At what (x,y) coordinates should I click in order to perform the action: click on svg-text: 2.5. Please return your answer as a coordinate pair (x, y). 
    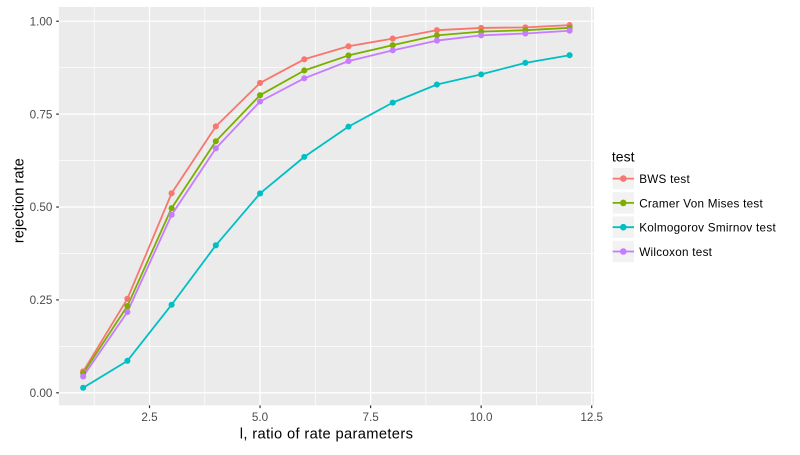
    Looking at the image, I should click on (149, 417).